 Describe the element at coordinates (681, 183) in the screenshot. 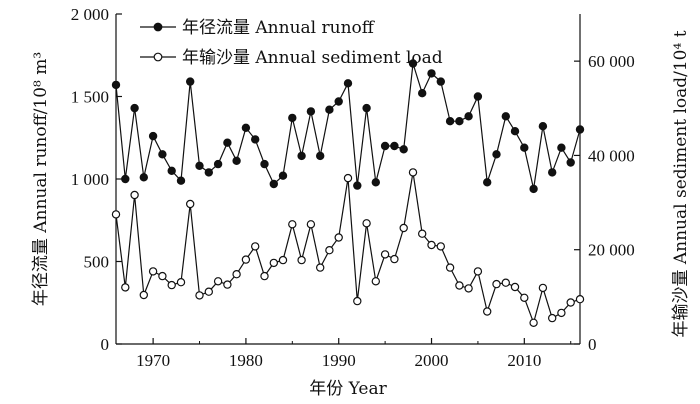

I see `y-axis-right-title: 年输沙量 Annual sediment load/10⁴ t` at that location.